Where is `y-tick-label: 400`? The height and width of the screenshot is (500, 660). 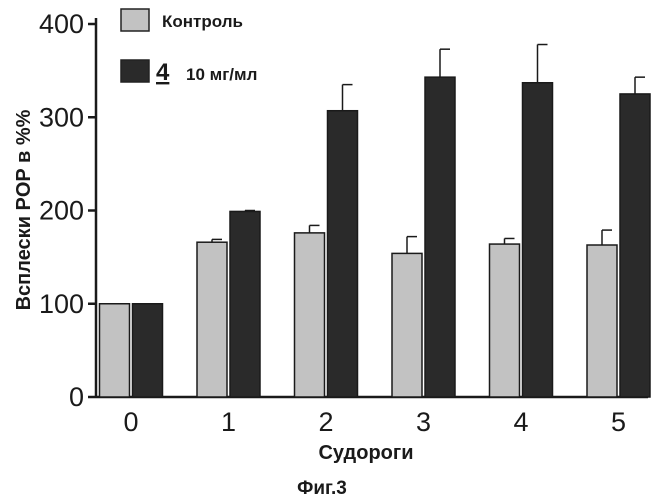
y-tick-label: 400 is located at coordinates (61, 24).